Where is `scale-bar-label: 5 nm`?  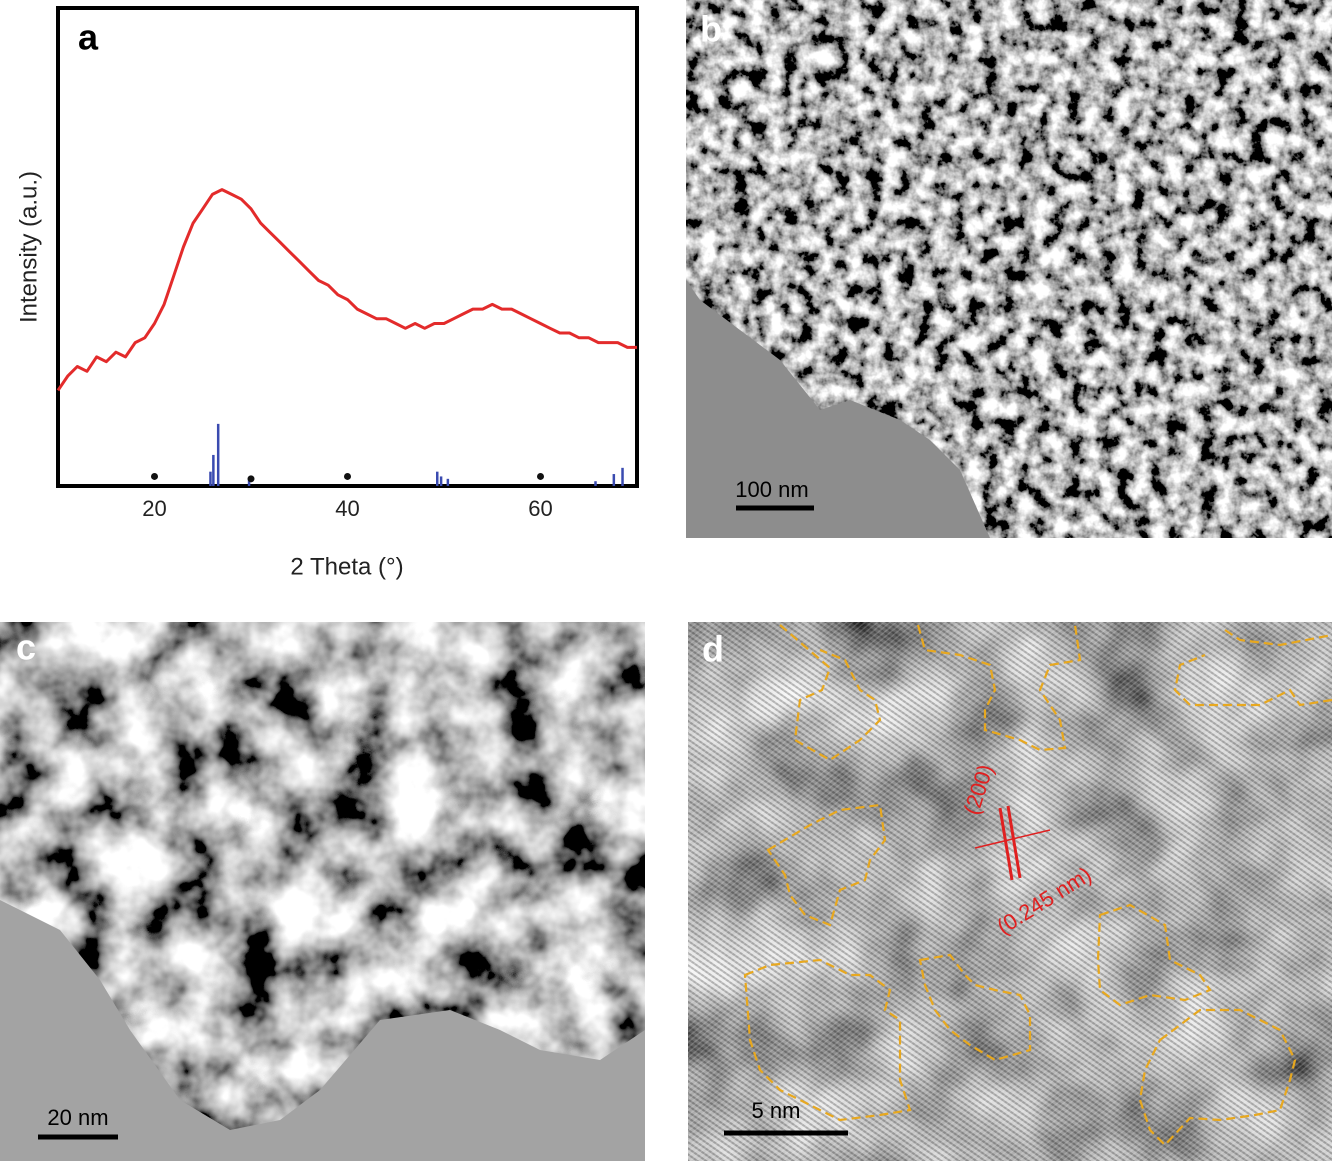 scale-bar-label: 5 nm is located at coordinates (776, 1110).